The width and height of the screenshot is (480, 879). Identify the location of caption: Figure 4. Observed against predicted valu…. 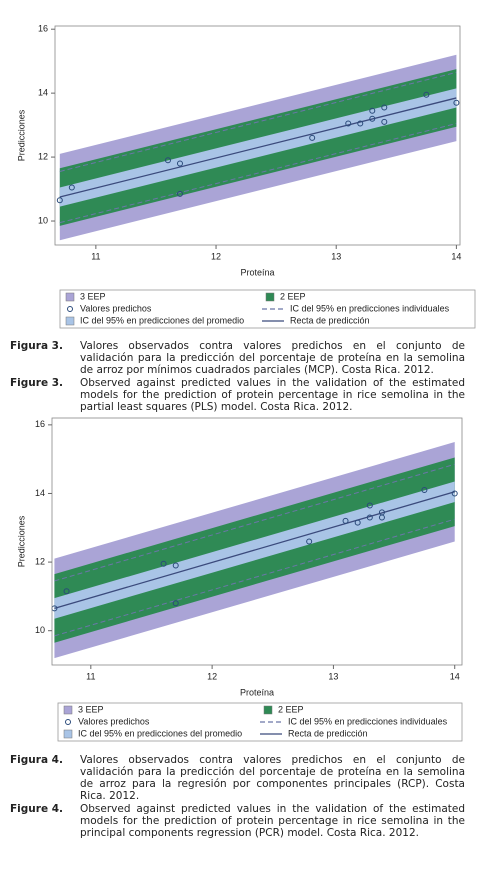
(237, 821).